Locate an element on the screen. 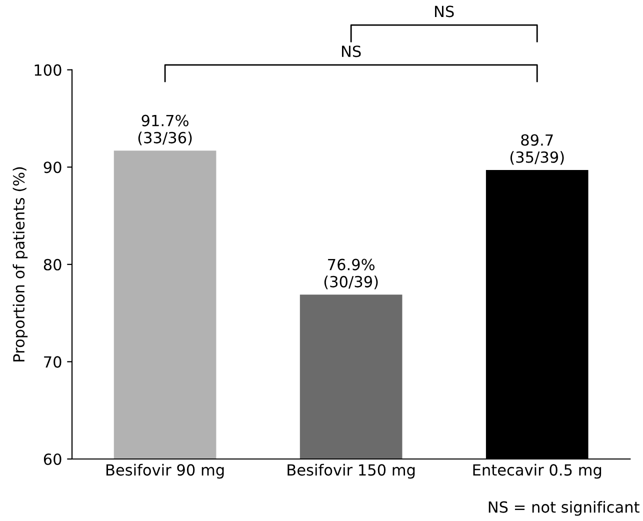 This screenshot has height=521, width=643. y-axis-title: Proportion of patients (%) is located at coordinates (20, 264).